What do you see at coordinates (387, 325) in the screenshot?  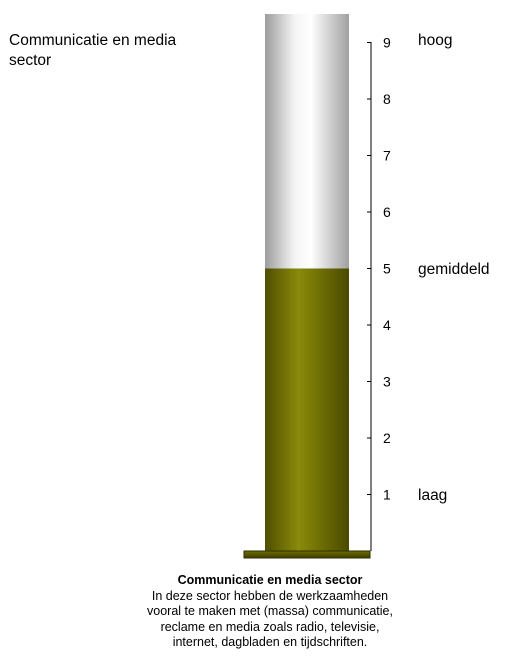 I see `y-tick-label: 4` at bounding box center [387, 325].